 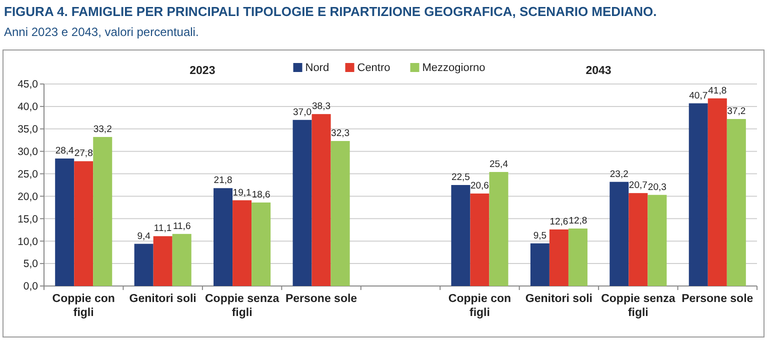 I want to click on data-label: 9,5, so click(x=540, y=236).